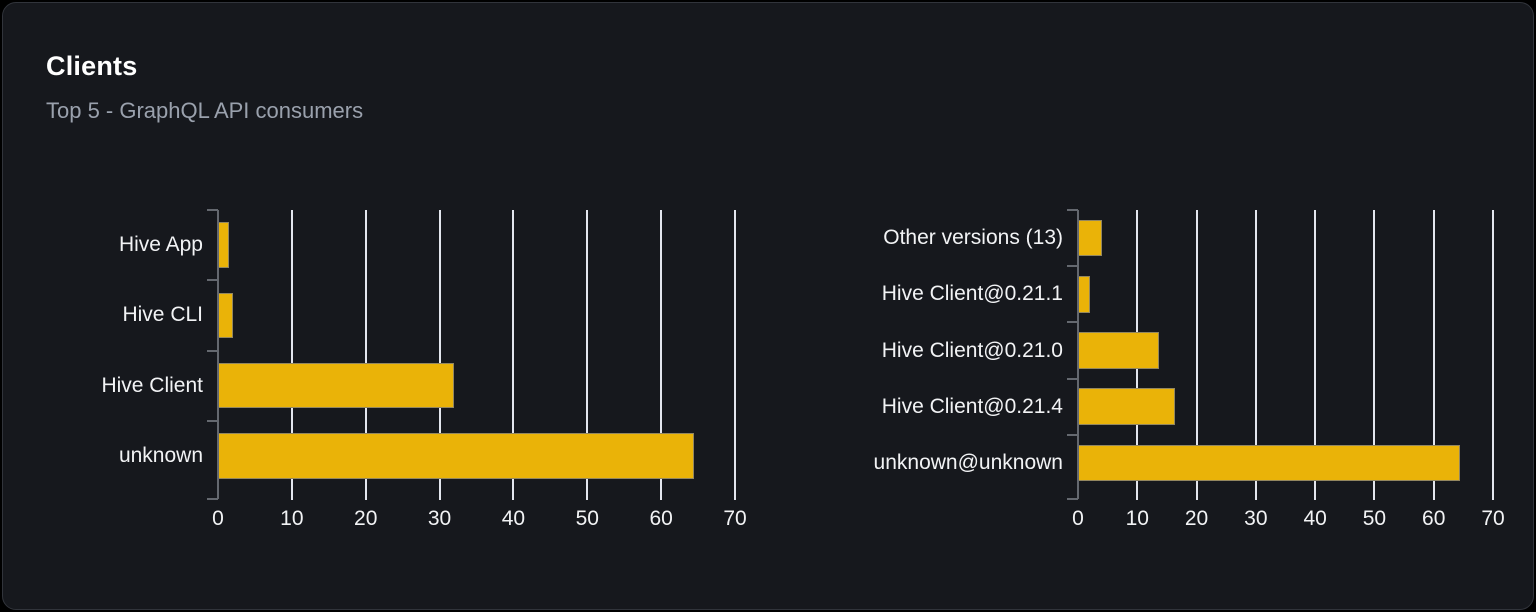 The image size is (1536, 612). Describe the element at coordinates (972, 406) in the screenshot. I see `category-label: Hive Client@0.21.4` at that location.